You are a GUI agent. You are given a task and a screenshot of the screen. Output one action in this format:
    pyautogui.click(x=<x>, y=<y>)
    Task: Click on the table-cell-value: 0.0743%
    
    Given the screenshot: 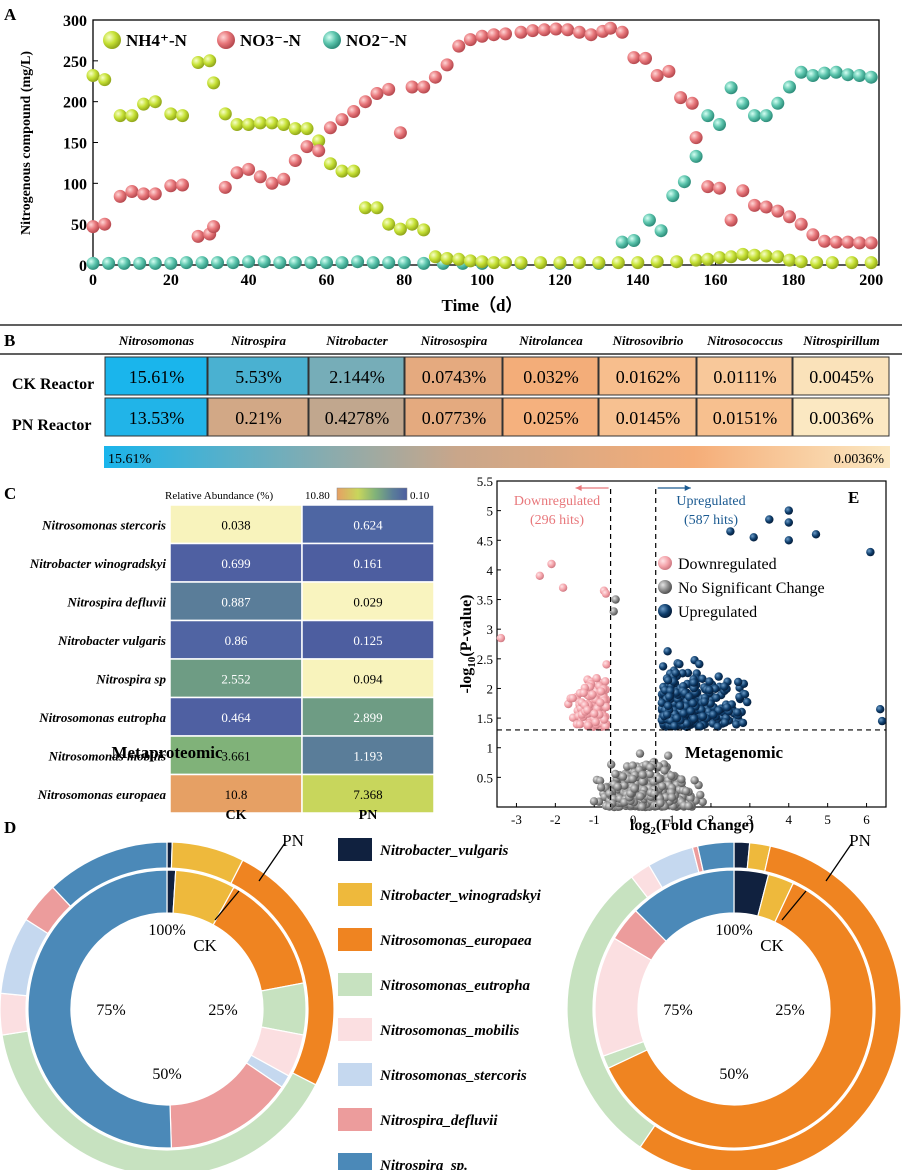 What is the action you would take?
    pyautogui.click(x=454, y=377)
    